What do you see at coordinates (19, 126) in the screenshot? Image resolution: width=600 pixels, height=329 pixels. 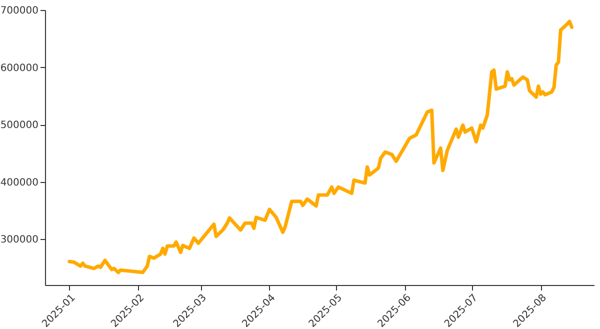 I see `y-tick-label: 500000` at bounding box center [19, 126].